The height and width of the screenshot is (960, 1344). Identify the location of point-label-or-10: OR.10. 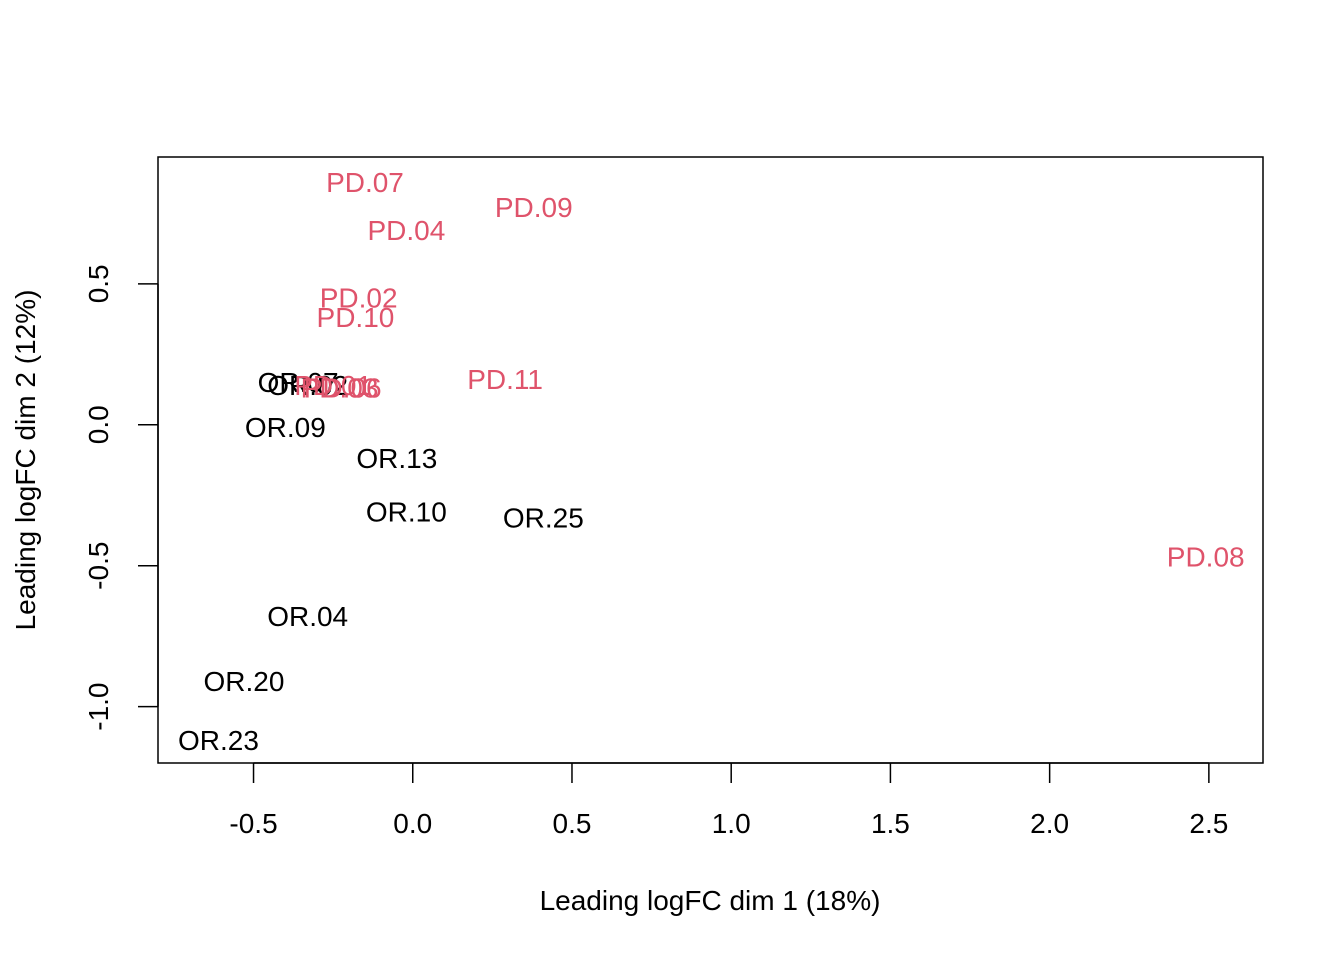
(406, 512).